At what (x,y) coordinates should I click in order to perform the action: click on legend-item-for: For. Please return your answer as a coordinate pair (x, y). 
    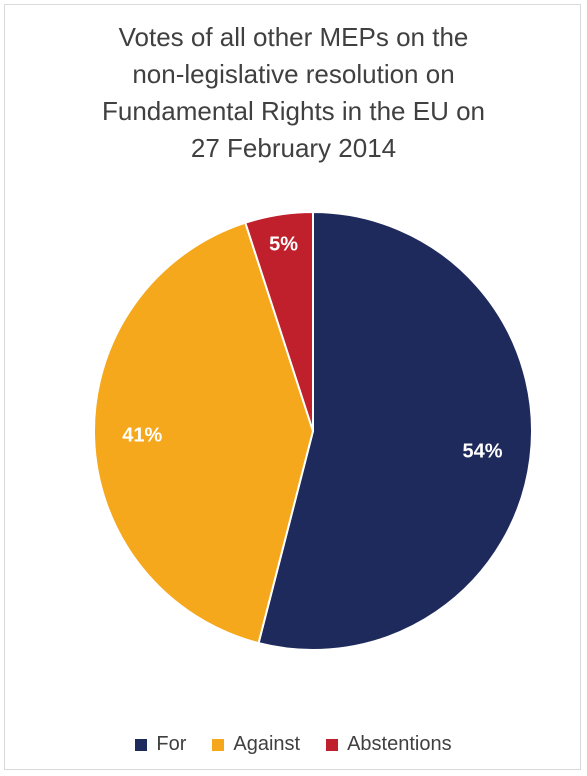
    Looking at the image, I should click on (160, 744).